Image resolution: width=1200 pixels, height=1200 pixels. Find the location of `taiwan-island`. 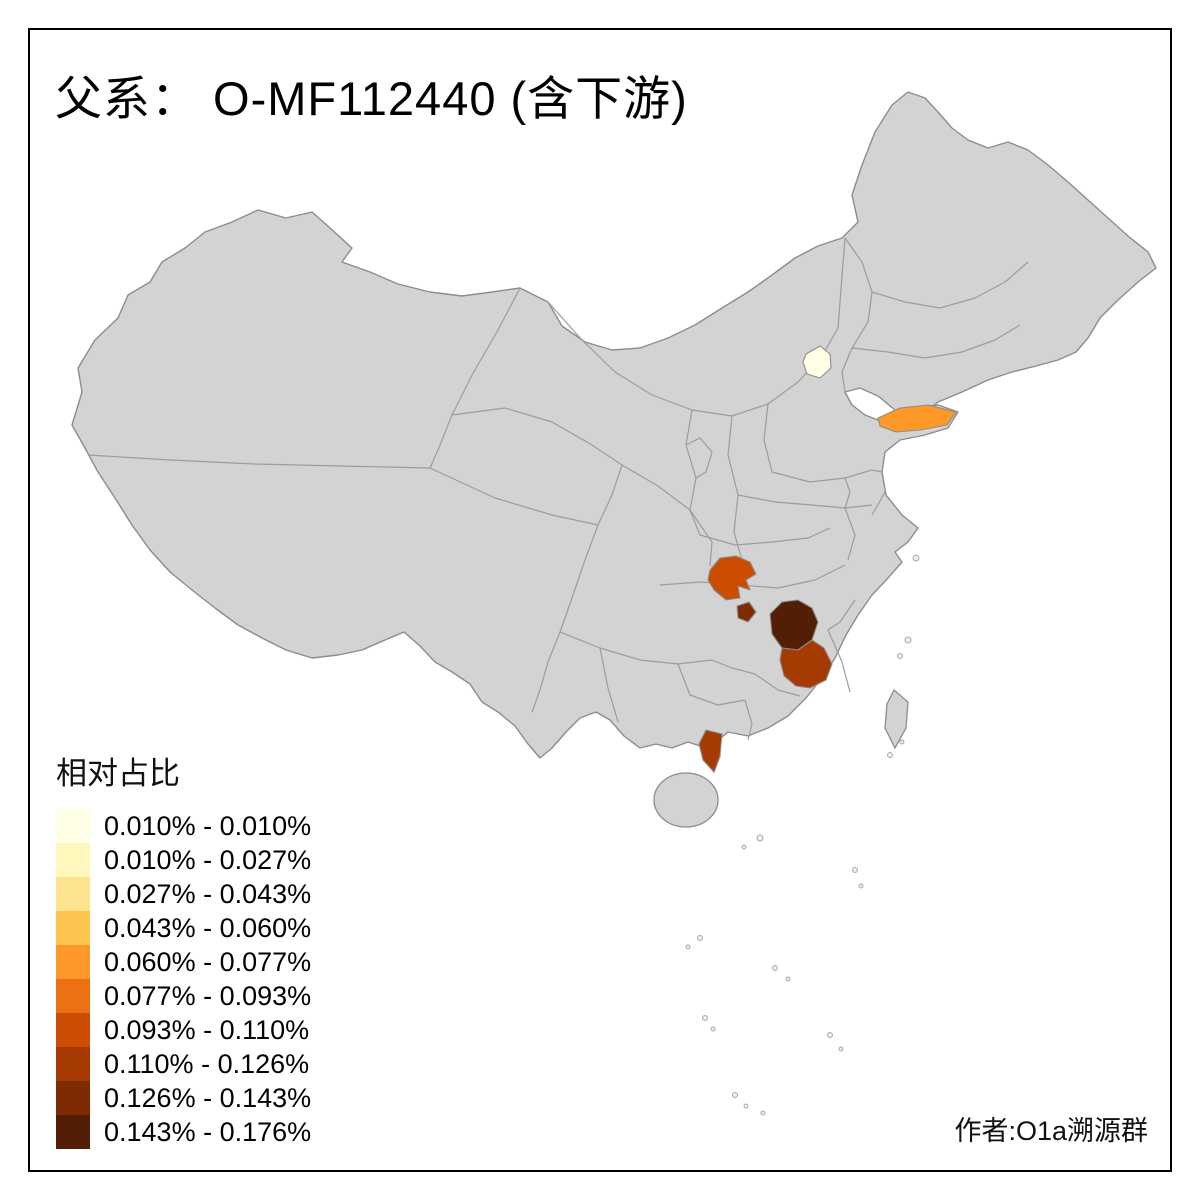

taiwan-island is located at coordinates (896, 719).